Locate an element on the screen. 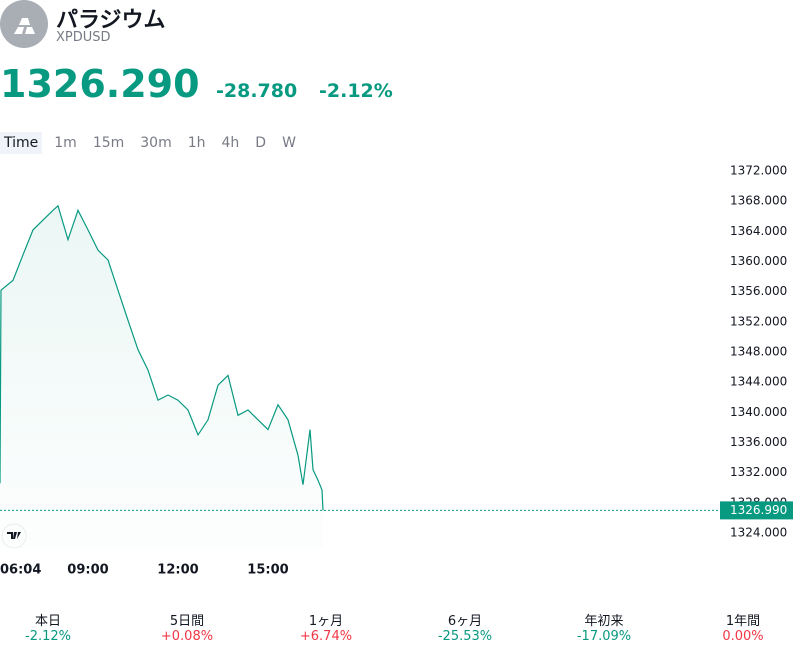 The height and width of the screenshot is (658, 800). period: 1ヶ月 +6.74% is located at coordinates (326, 627).